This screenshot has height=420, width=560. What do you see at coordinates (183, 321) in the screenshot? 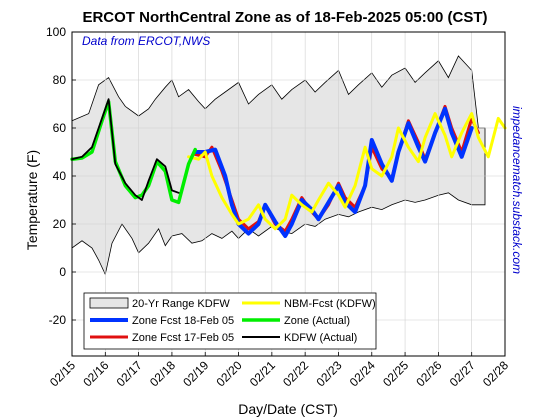
I see `legend-label-zone18: Zone Fcst 18-Feb 05` at bounding box center [183, 321].